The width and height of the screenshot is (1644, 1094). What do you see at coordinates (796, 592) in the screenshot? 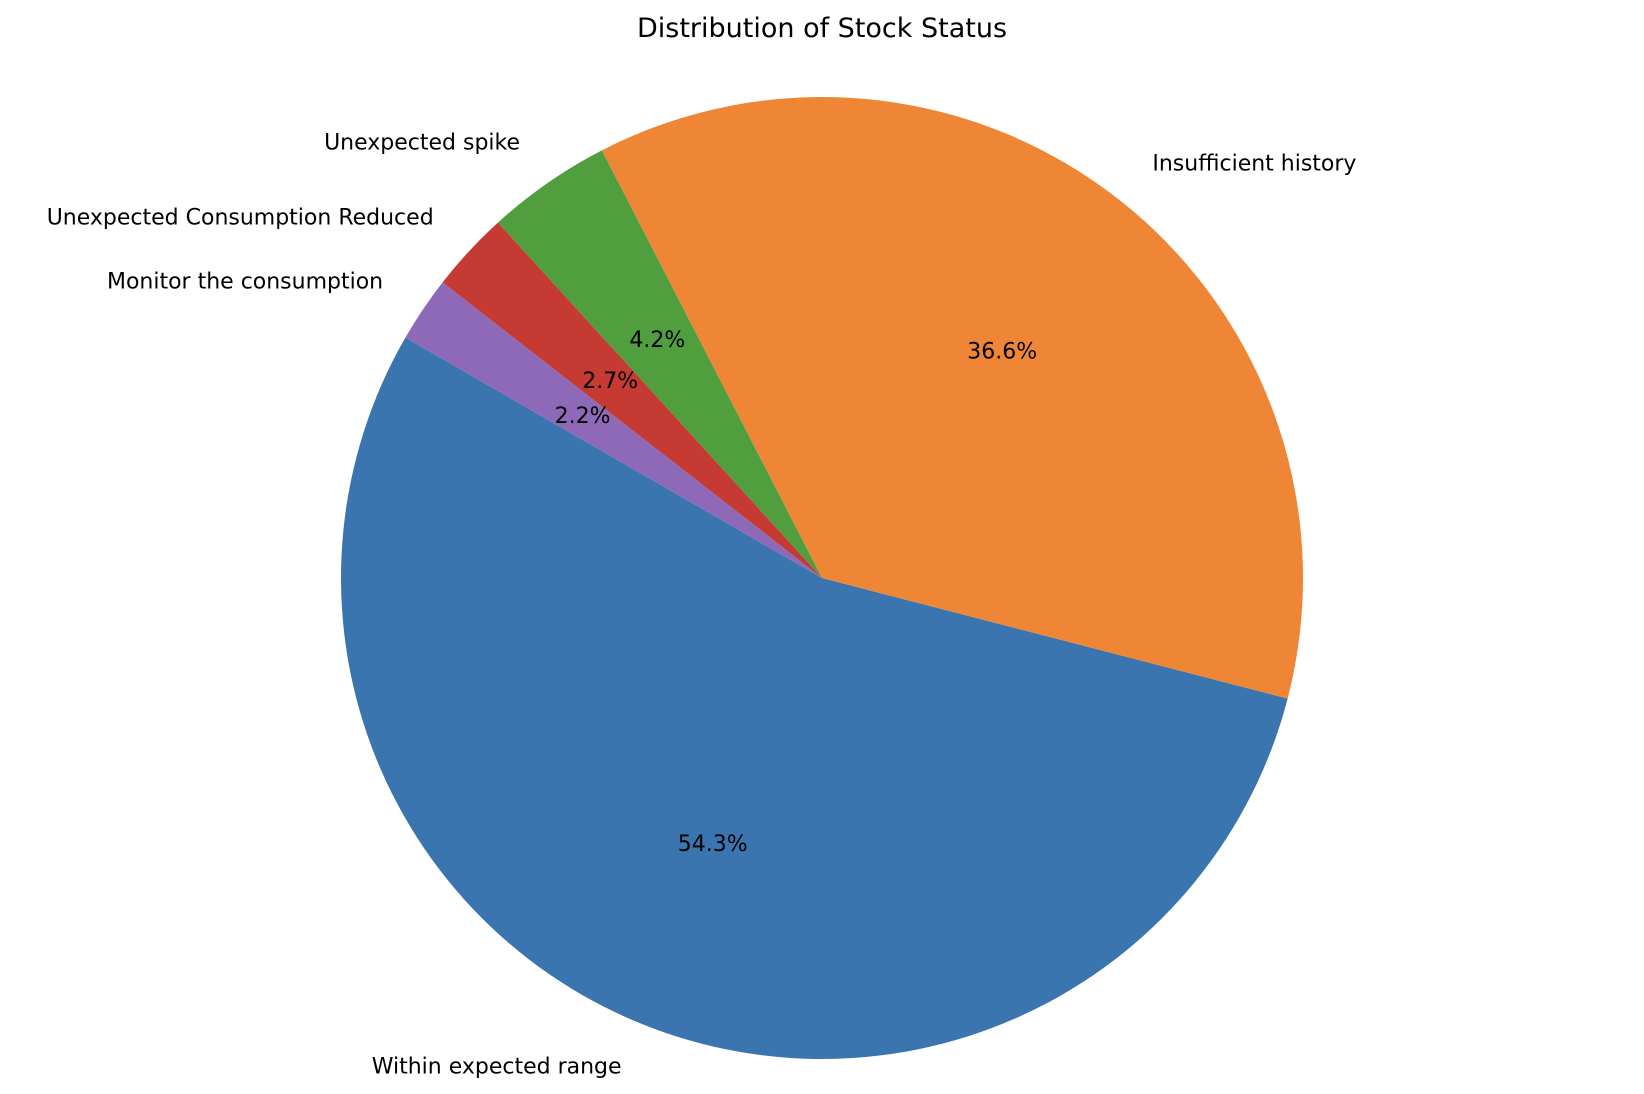
I see `slice-percent-labels: 54.3% 36.6% 4.2% 2.7% 2.2%` at bounding box center [796, 592].